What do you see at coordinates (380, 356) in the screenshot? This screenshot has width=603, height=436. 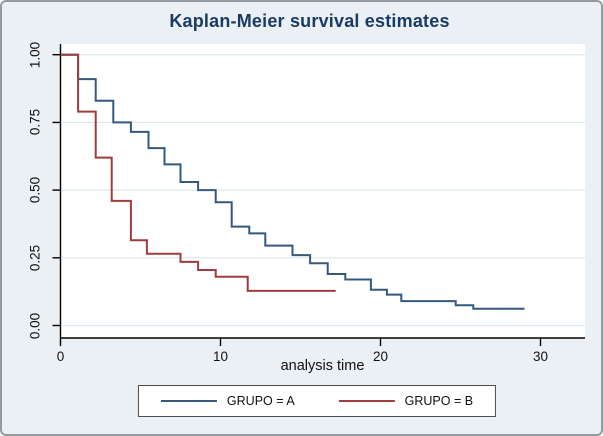 I see `x-tick-label: 20` at bounding box center [380, 356].